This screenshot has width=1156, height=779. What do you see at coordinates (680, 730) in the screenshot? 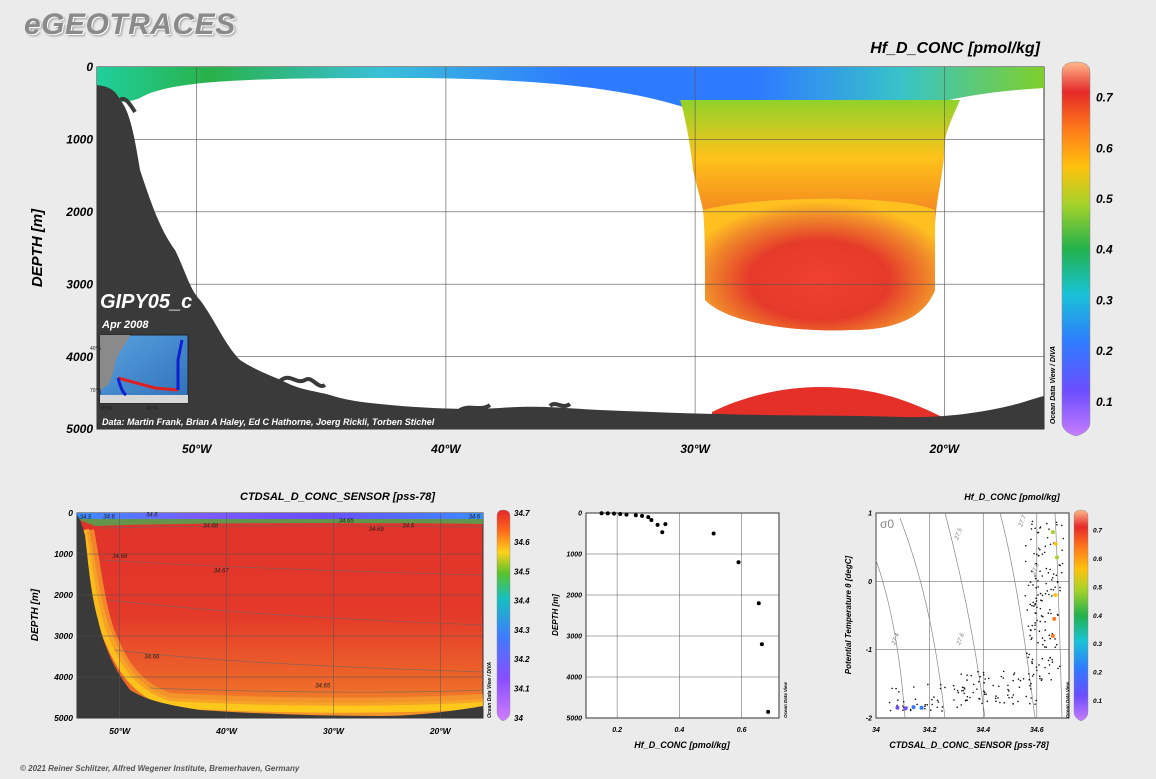
I see `x-tick-label: 0.4` at bounding box center [680, 730].